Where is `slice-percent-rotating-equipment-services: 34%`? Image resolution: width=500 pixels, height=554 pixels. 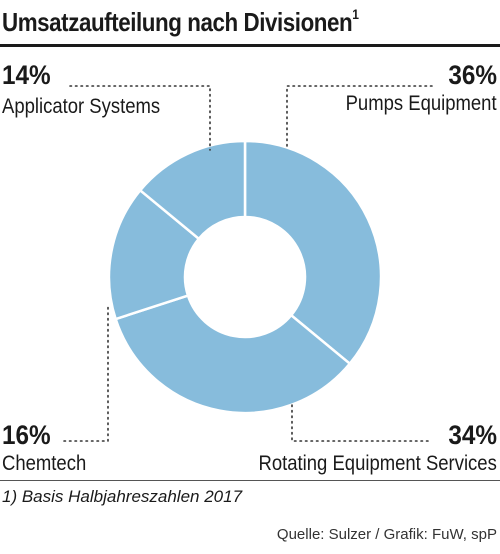
slice-percent-rotating-equipment-services: 34% is located at coordinates (472, 435).